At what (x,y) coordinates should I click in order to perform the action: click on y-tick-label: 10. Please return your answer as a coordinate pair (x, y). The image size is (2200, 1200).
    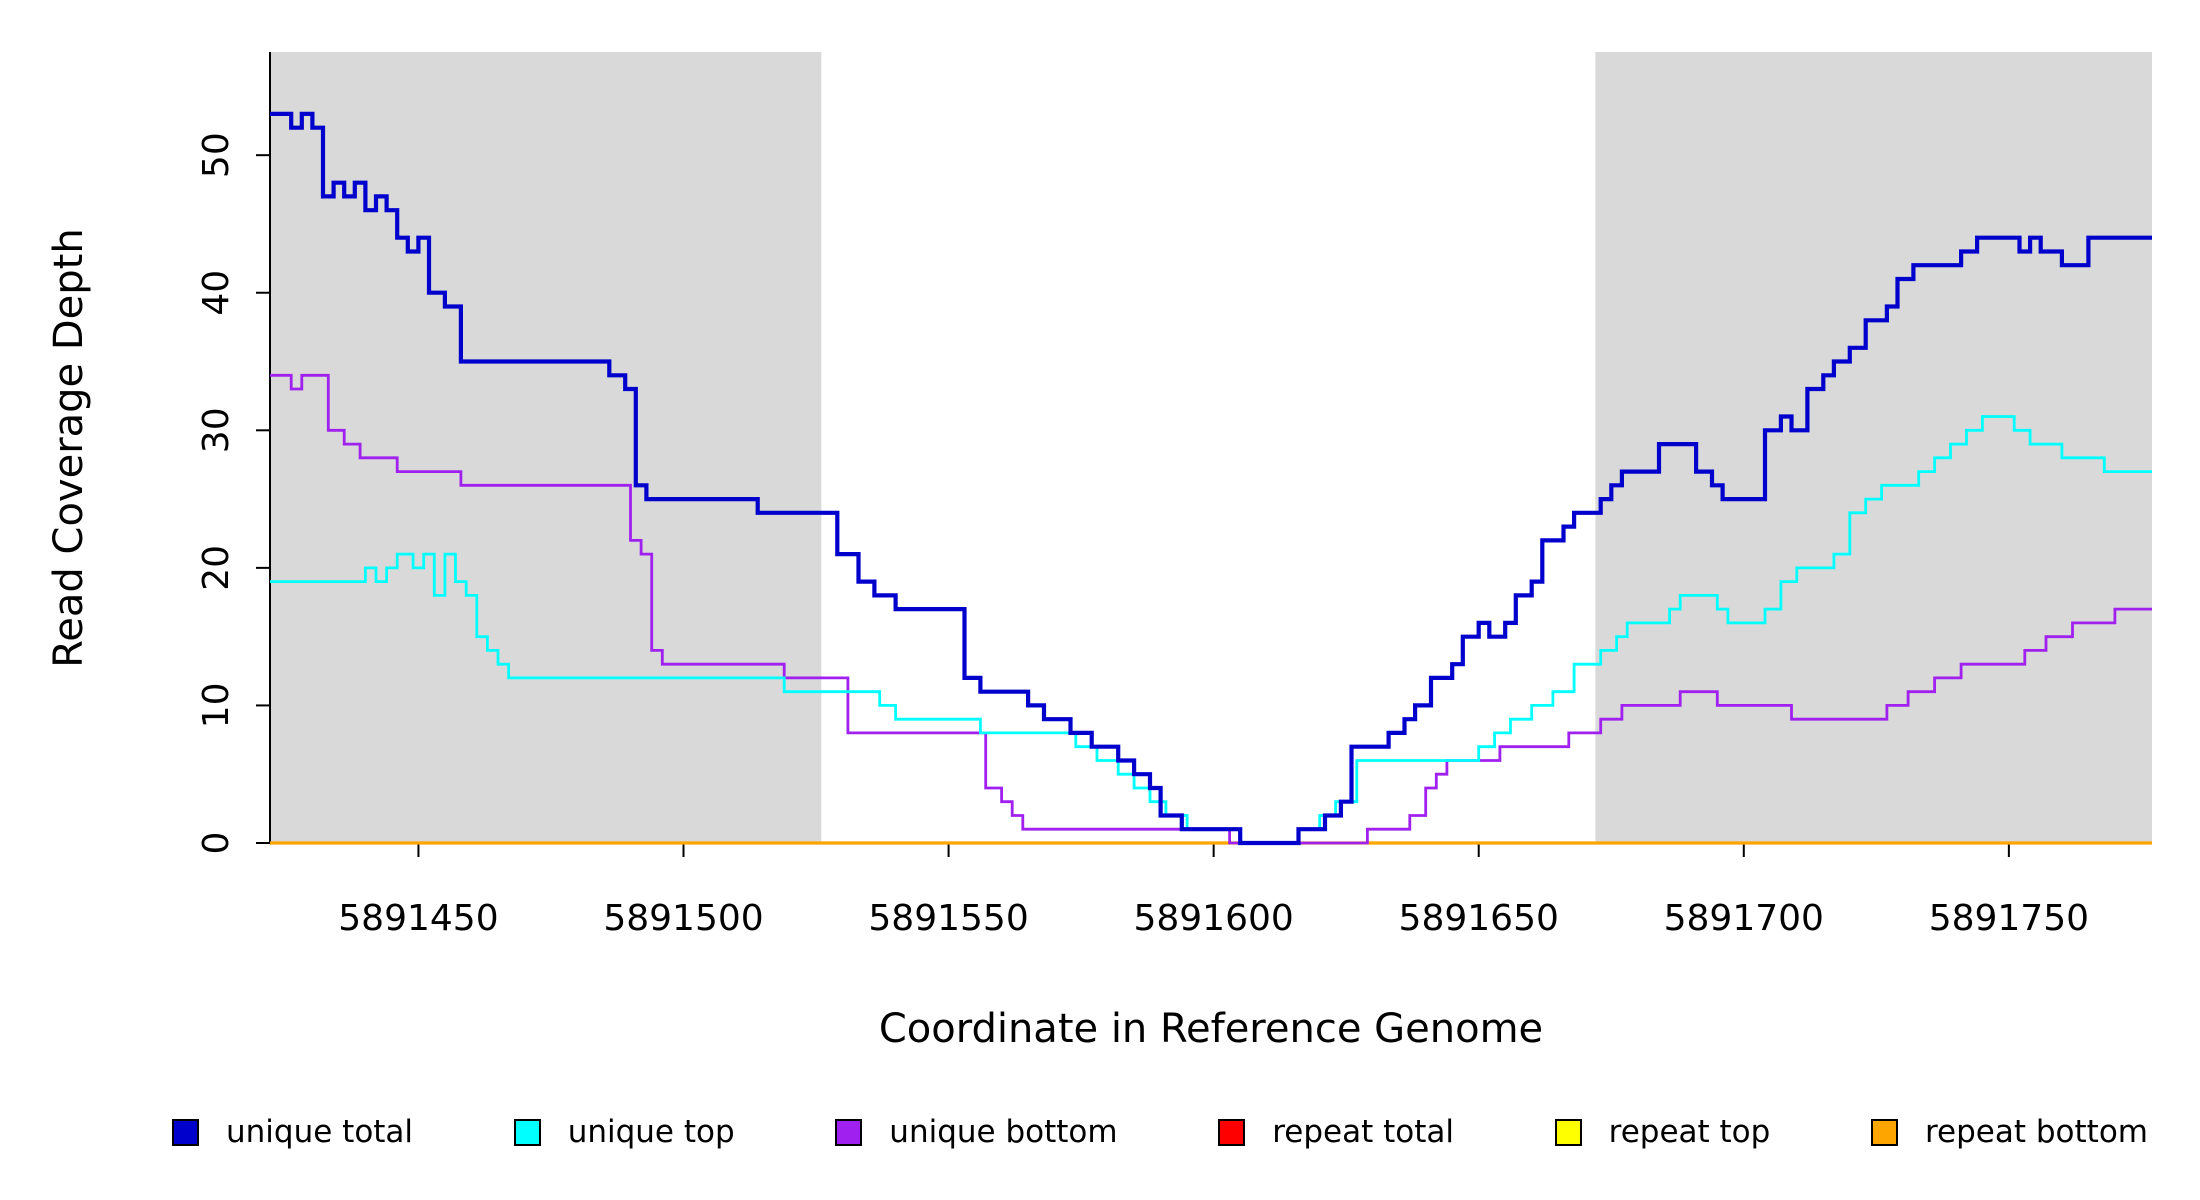
    Looking at the image, I should click on (216, 706).